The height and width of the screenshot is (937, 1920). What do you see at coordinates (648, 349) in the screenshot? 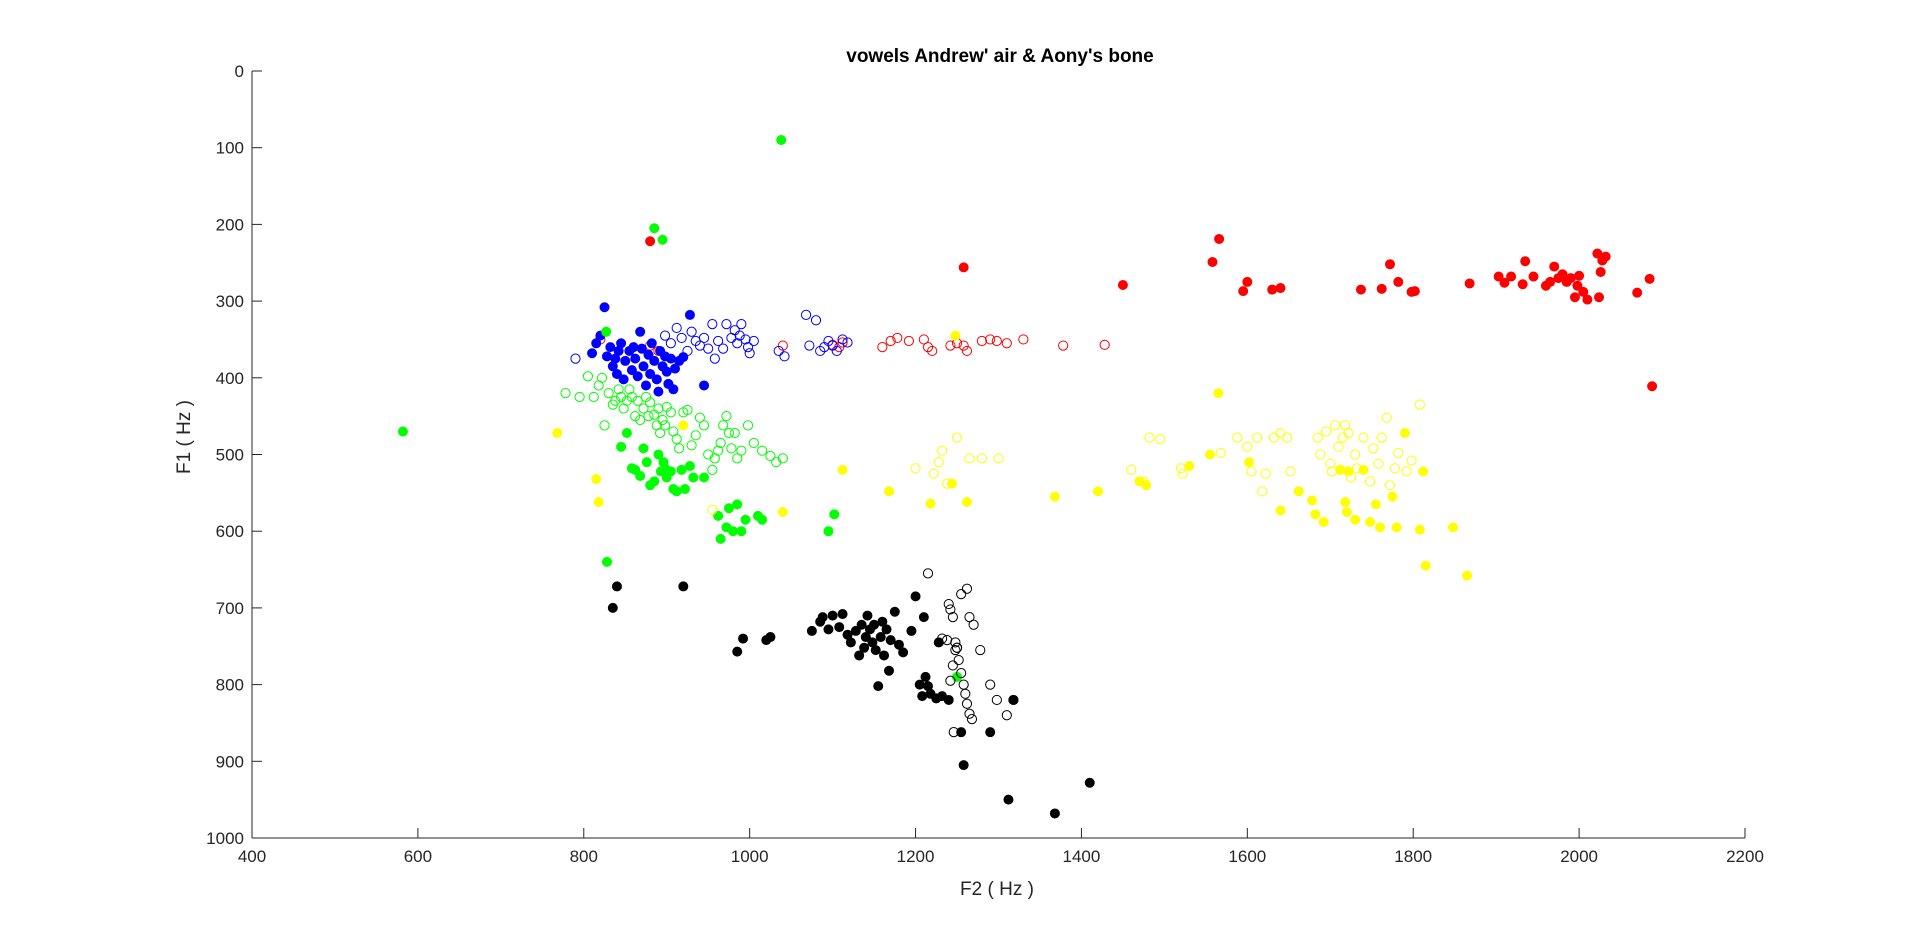
I see `series-2-filled` at bounding box center [648, 349].